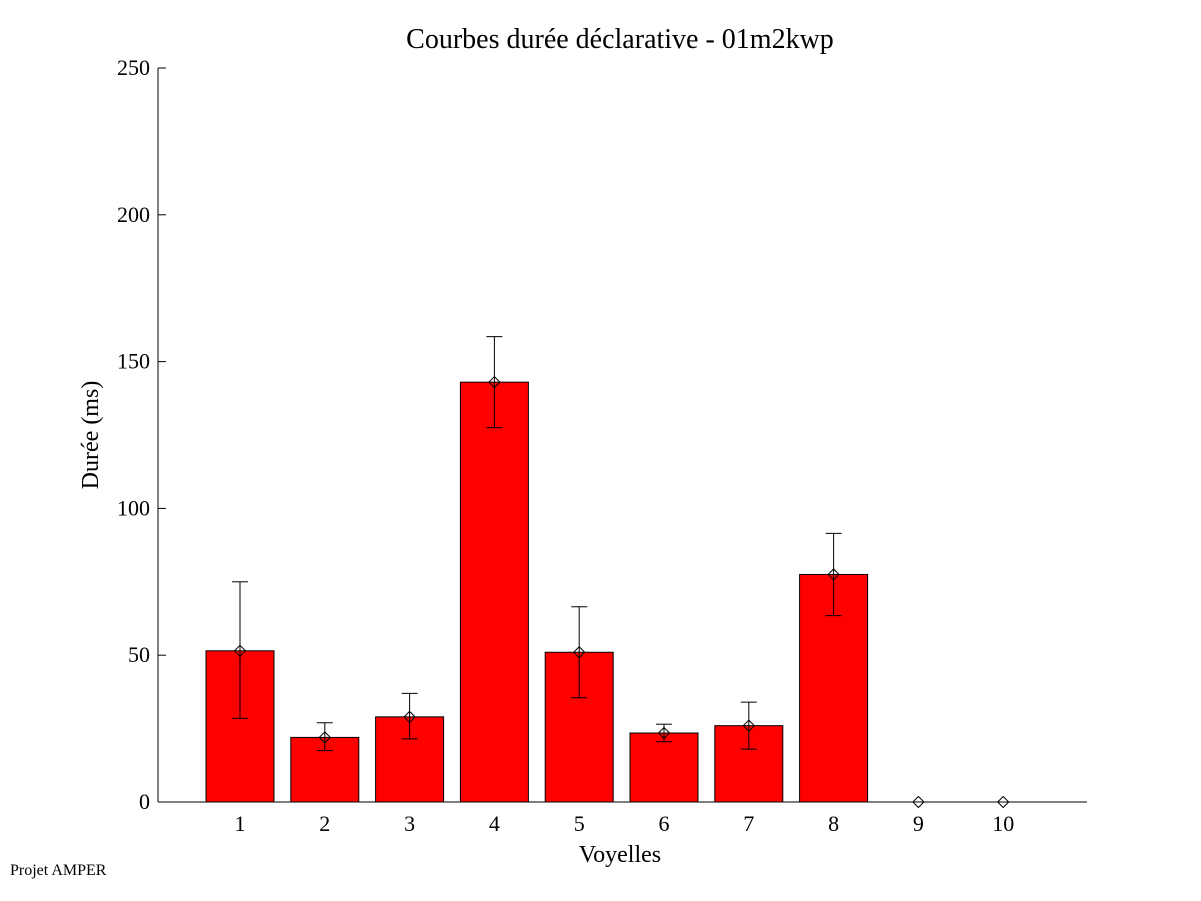  Describe the element at coordinates (141, 434) in the screenshot. I see `y-axis: 0 50 100 150 200 250` at that location.